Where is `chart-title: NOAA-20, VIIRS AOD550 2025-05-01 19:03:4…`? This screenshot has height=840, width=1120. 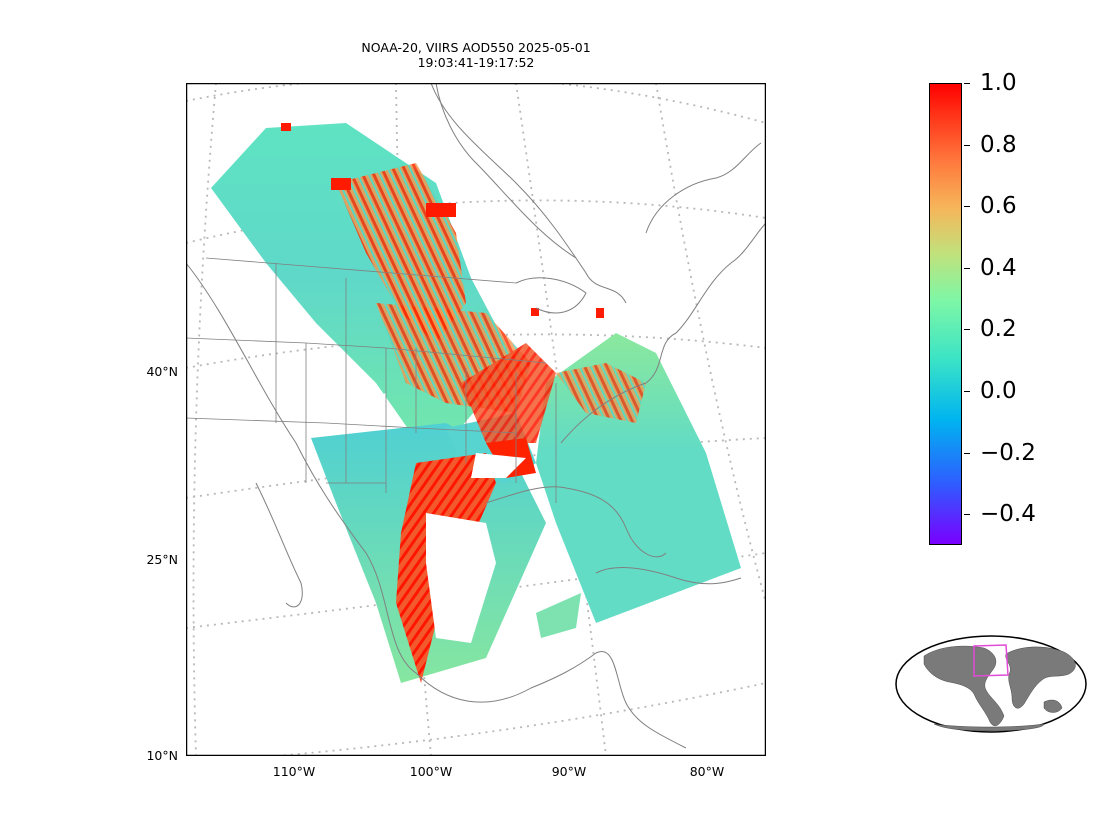
chart-title: NOAA-20, VIIRS AOD550 2025-05-01 19:03:4… is located at coordinates (476, 55).